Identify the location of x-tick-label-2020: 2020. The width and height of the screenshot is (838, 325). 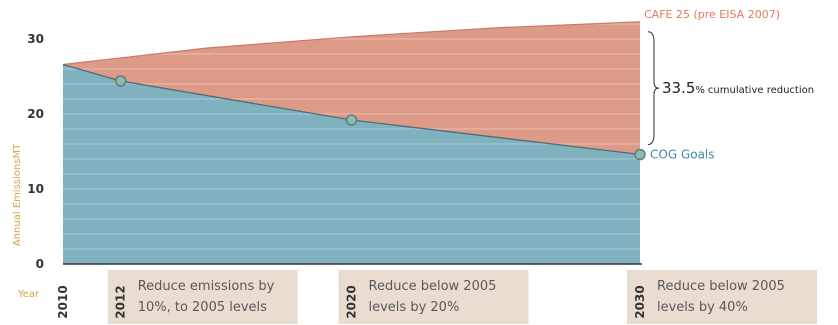
(352, 301).